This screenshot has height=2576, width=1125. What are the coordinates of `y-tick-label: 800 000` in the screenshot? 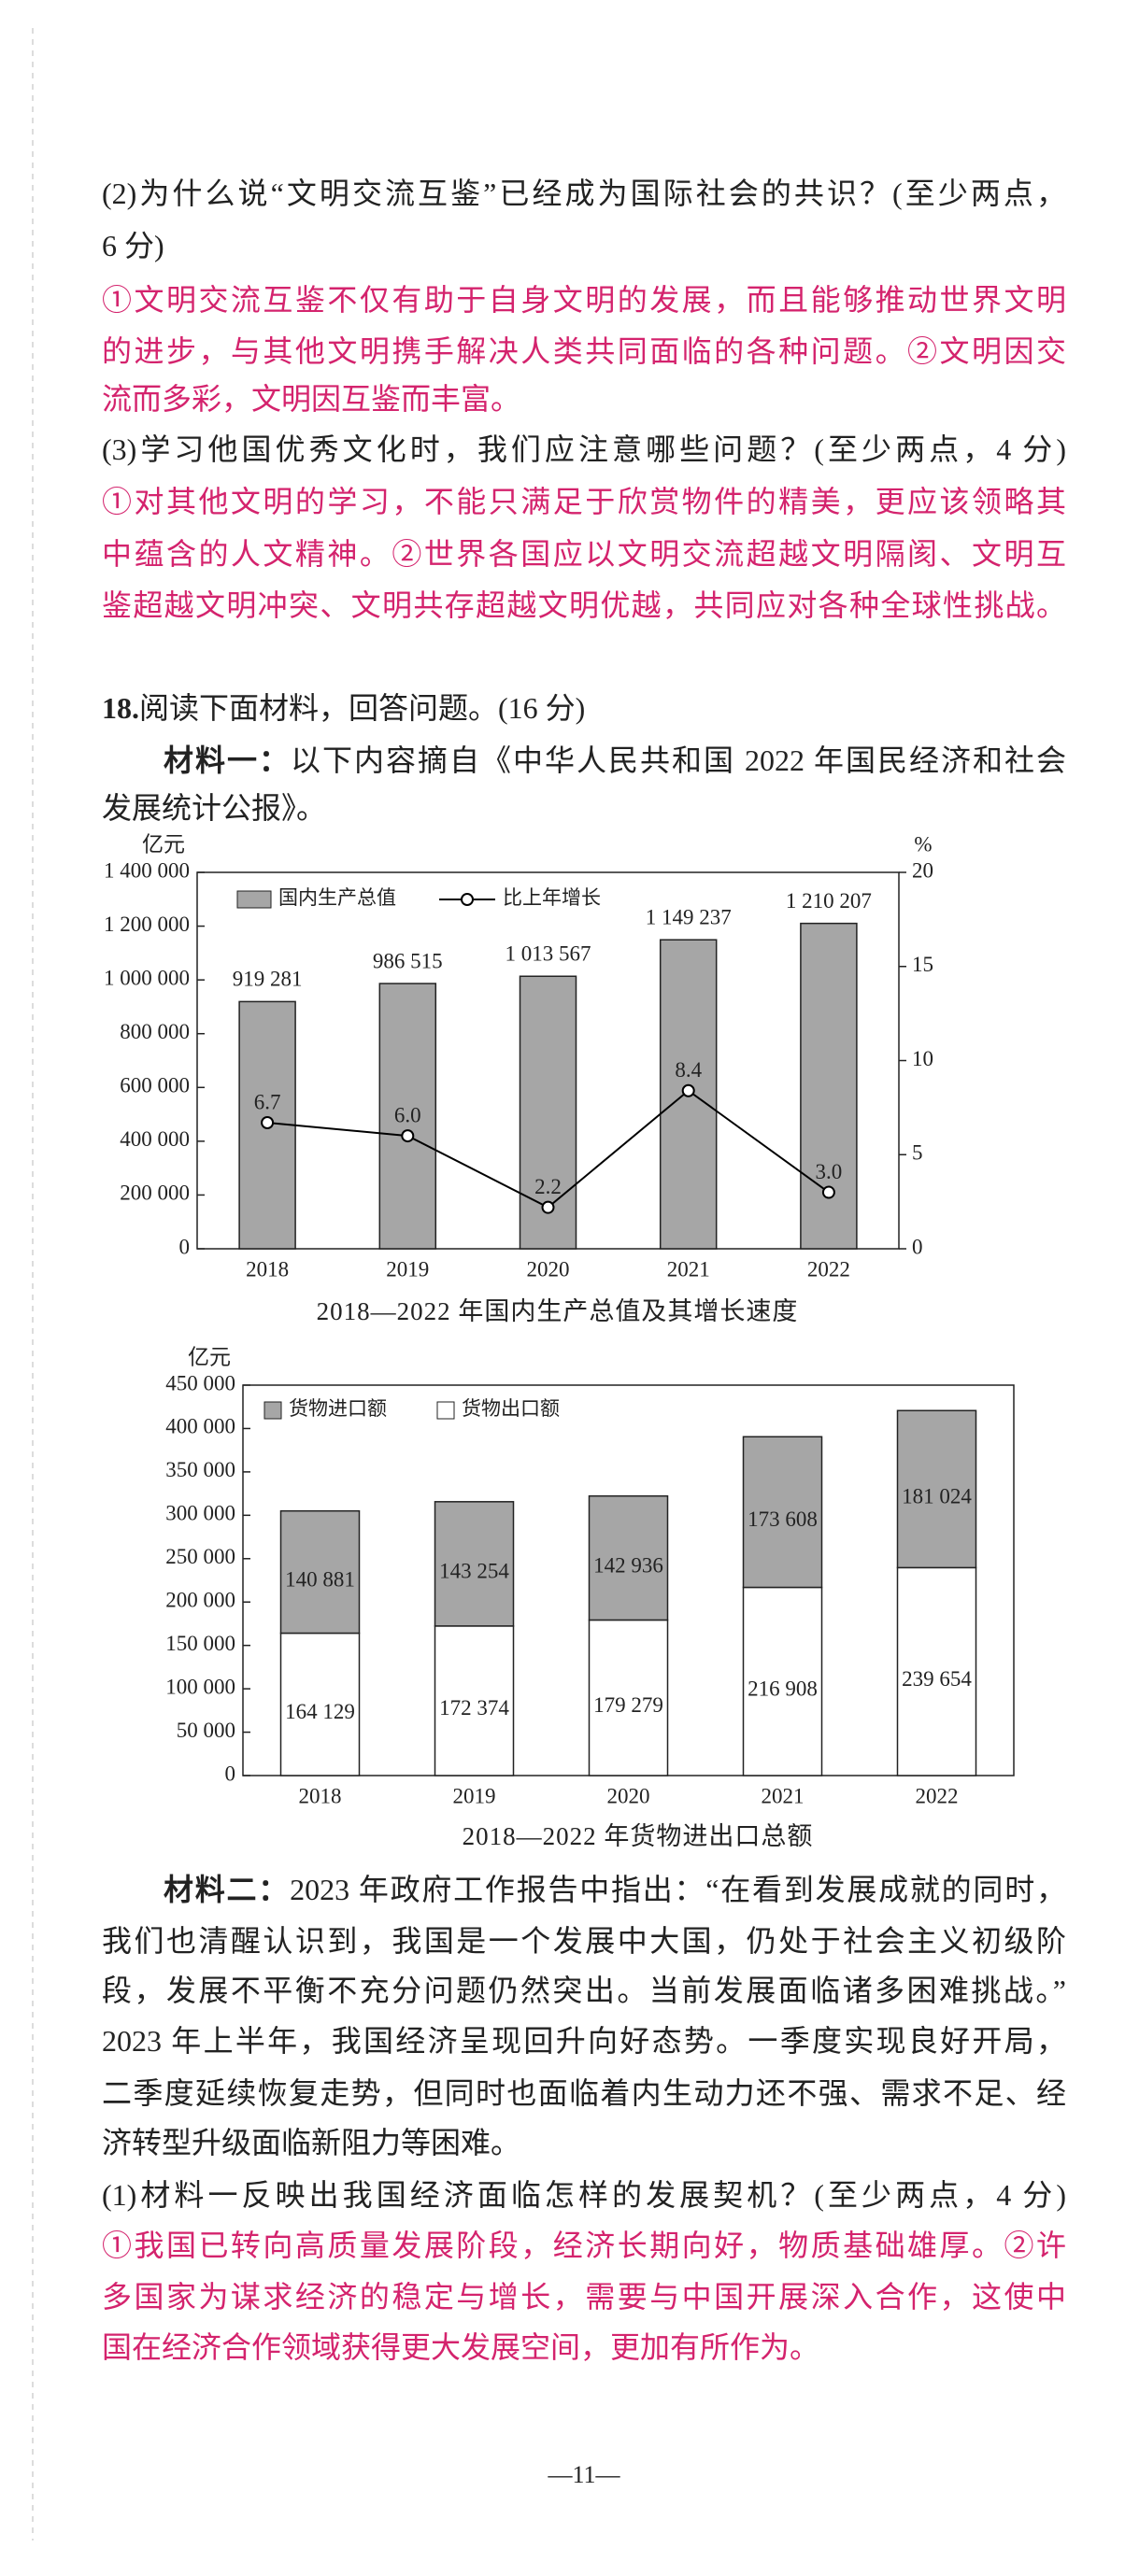 It's located at (155, 1031).